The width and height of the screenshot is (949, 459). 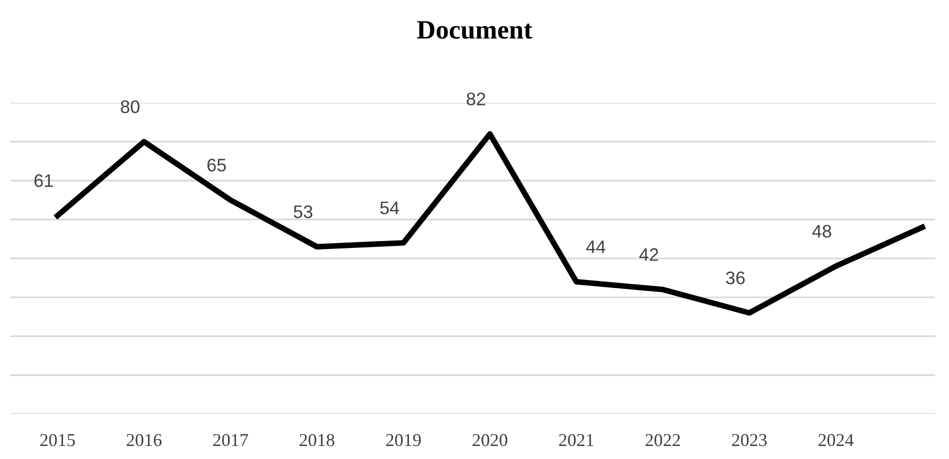 I want to click on data-label: 54, so click(x=390, y=208).